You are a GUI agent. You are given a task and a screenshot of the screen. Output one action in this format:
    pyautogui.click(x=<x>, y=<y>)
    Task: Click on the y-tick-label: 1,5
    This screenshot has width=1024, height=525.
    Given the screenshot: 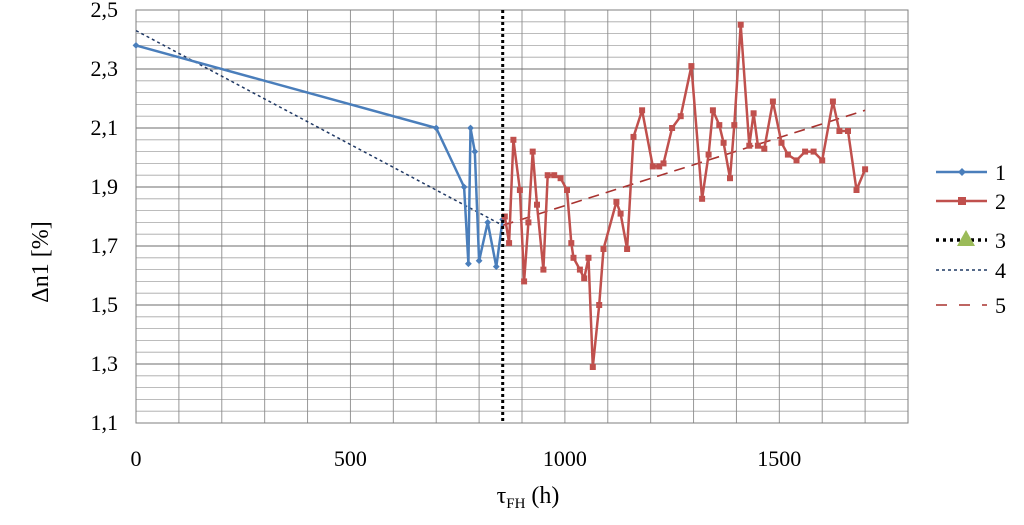 What is the action you would take?
    pyautogui.click(x=105, y=304)
    